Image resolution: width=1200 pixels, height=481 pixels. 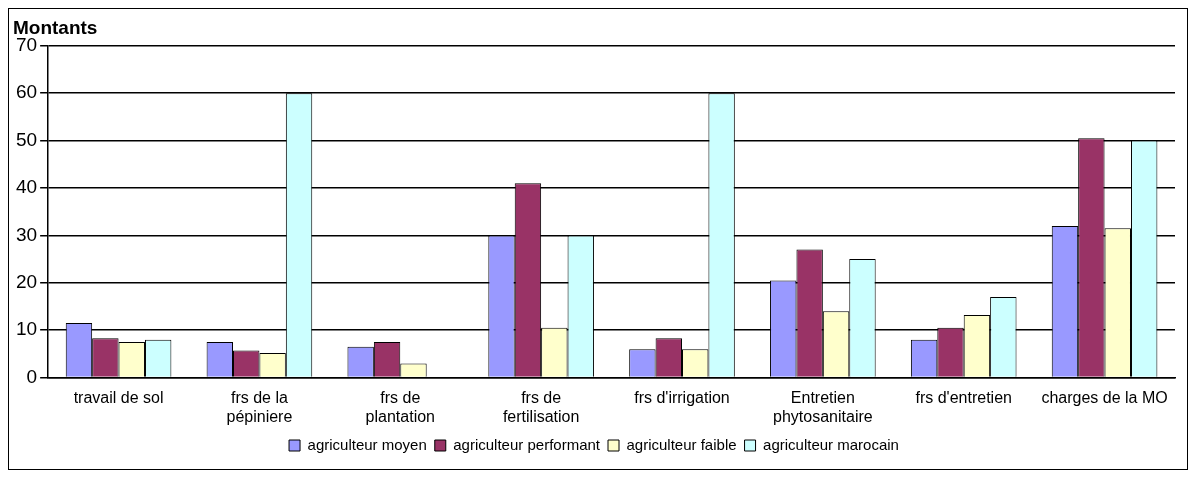 I want to click on legend-label: agriculteur marocain, so click(x=831, y=444).